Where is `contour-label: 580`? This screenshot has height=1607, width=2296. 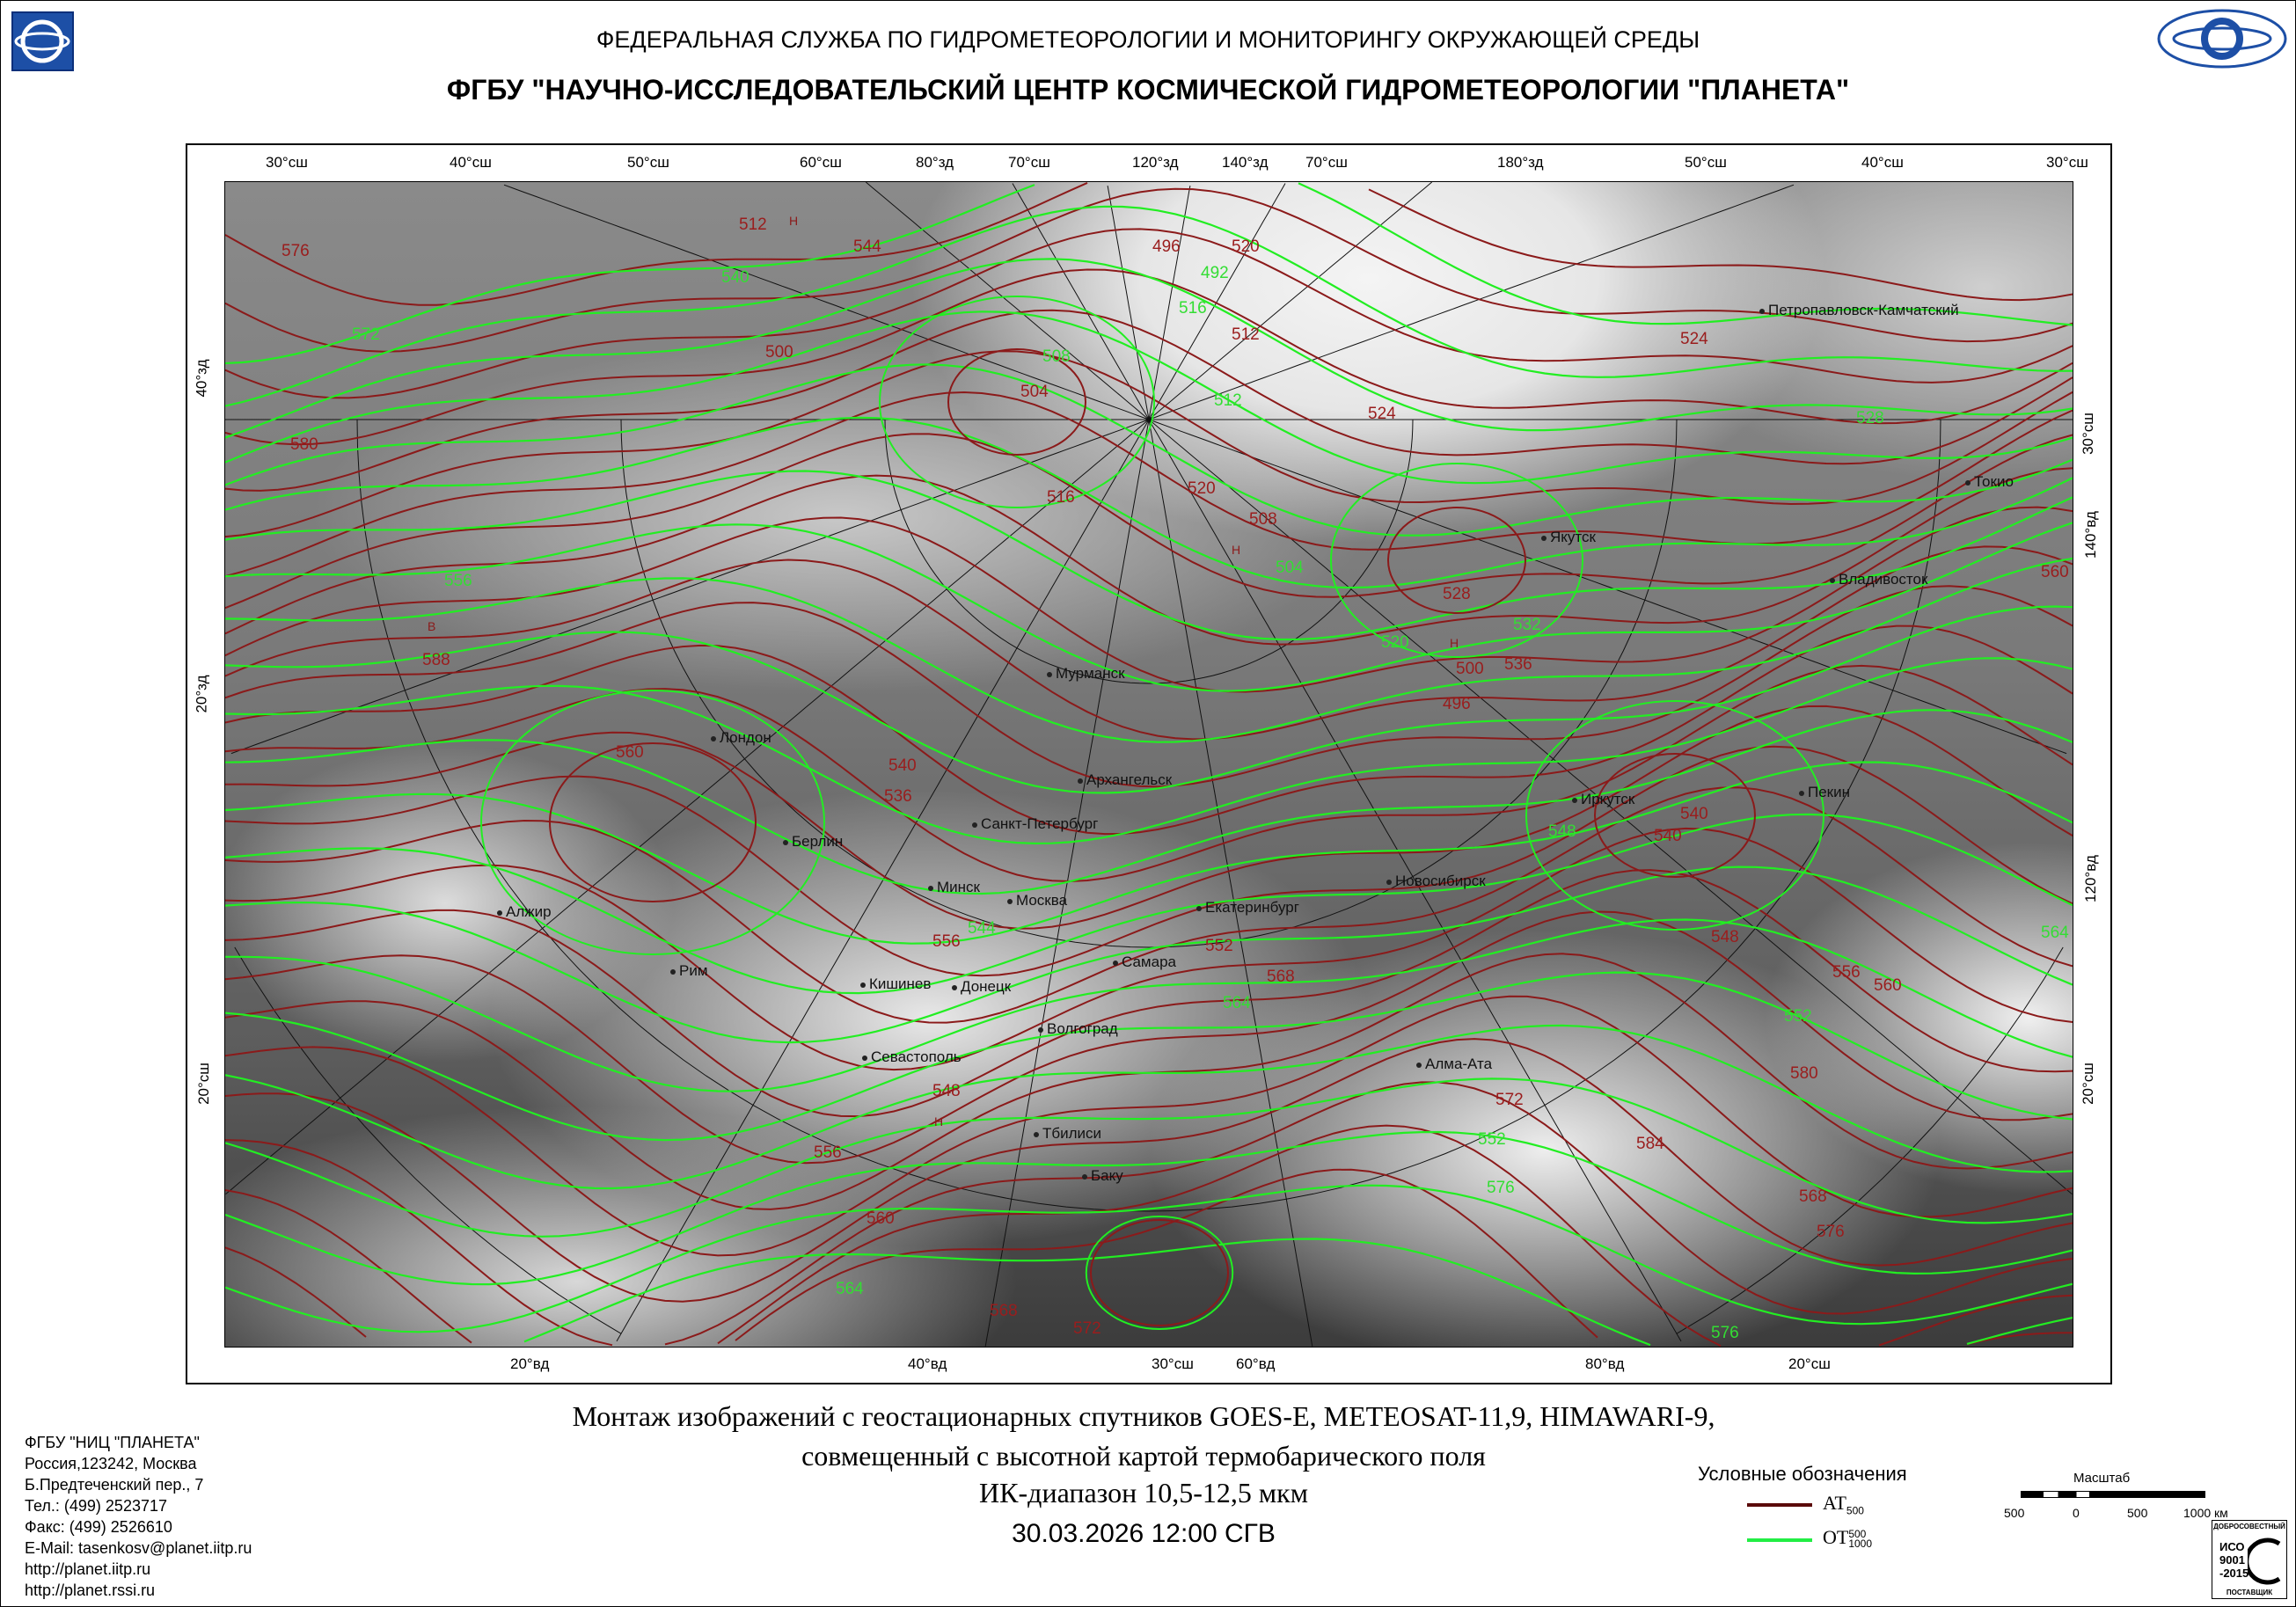 contour-label: 580 is located at coordinates (1804, 1073).